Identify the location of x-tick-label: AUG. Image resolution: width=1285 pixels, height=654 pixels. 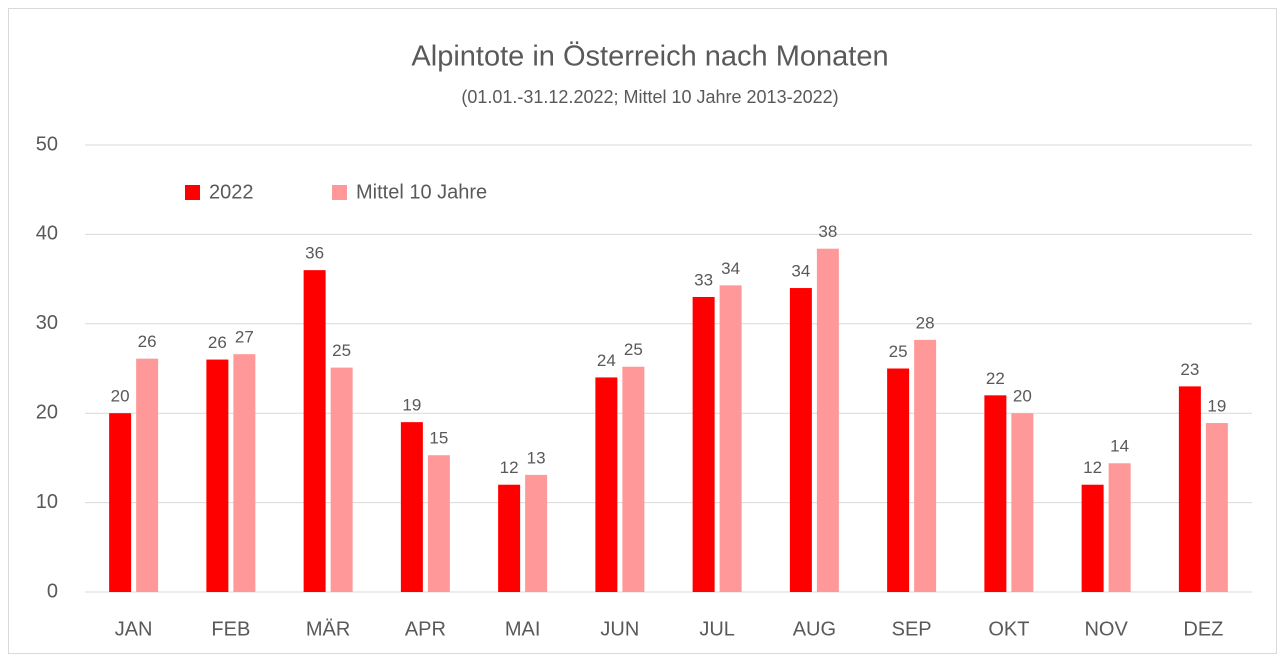
(814, 629).